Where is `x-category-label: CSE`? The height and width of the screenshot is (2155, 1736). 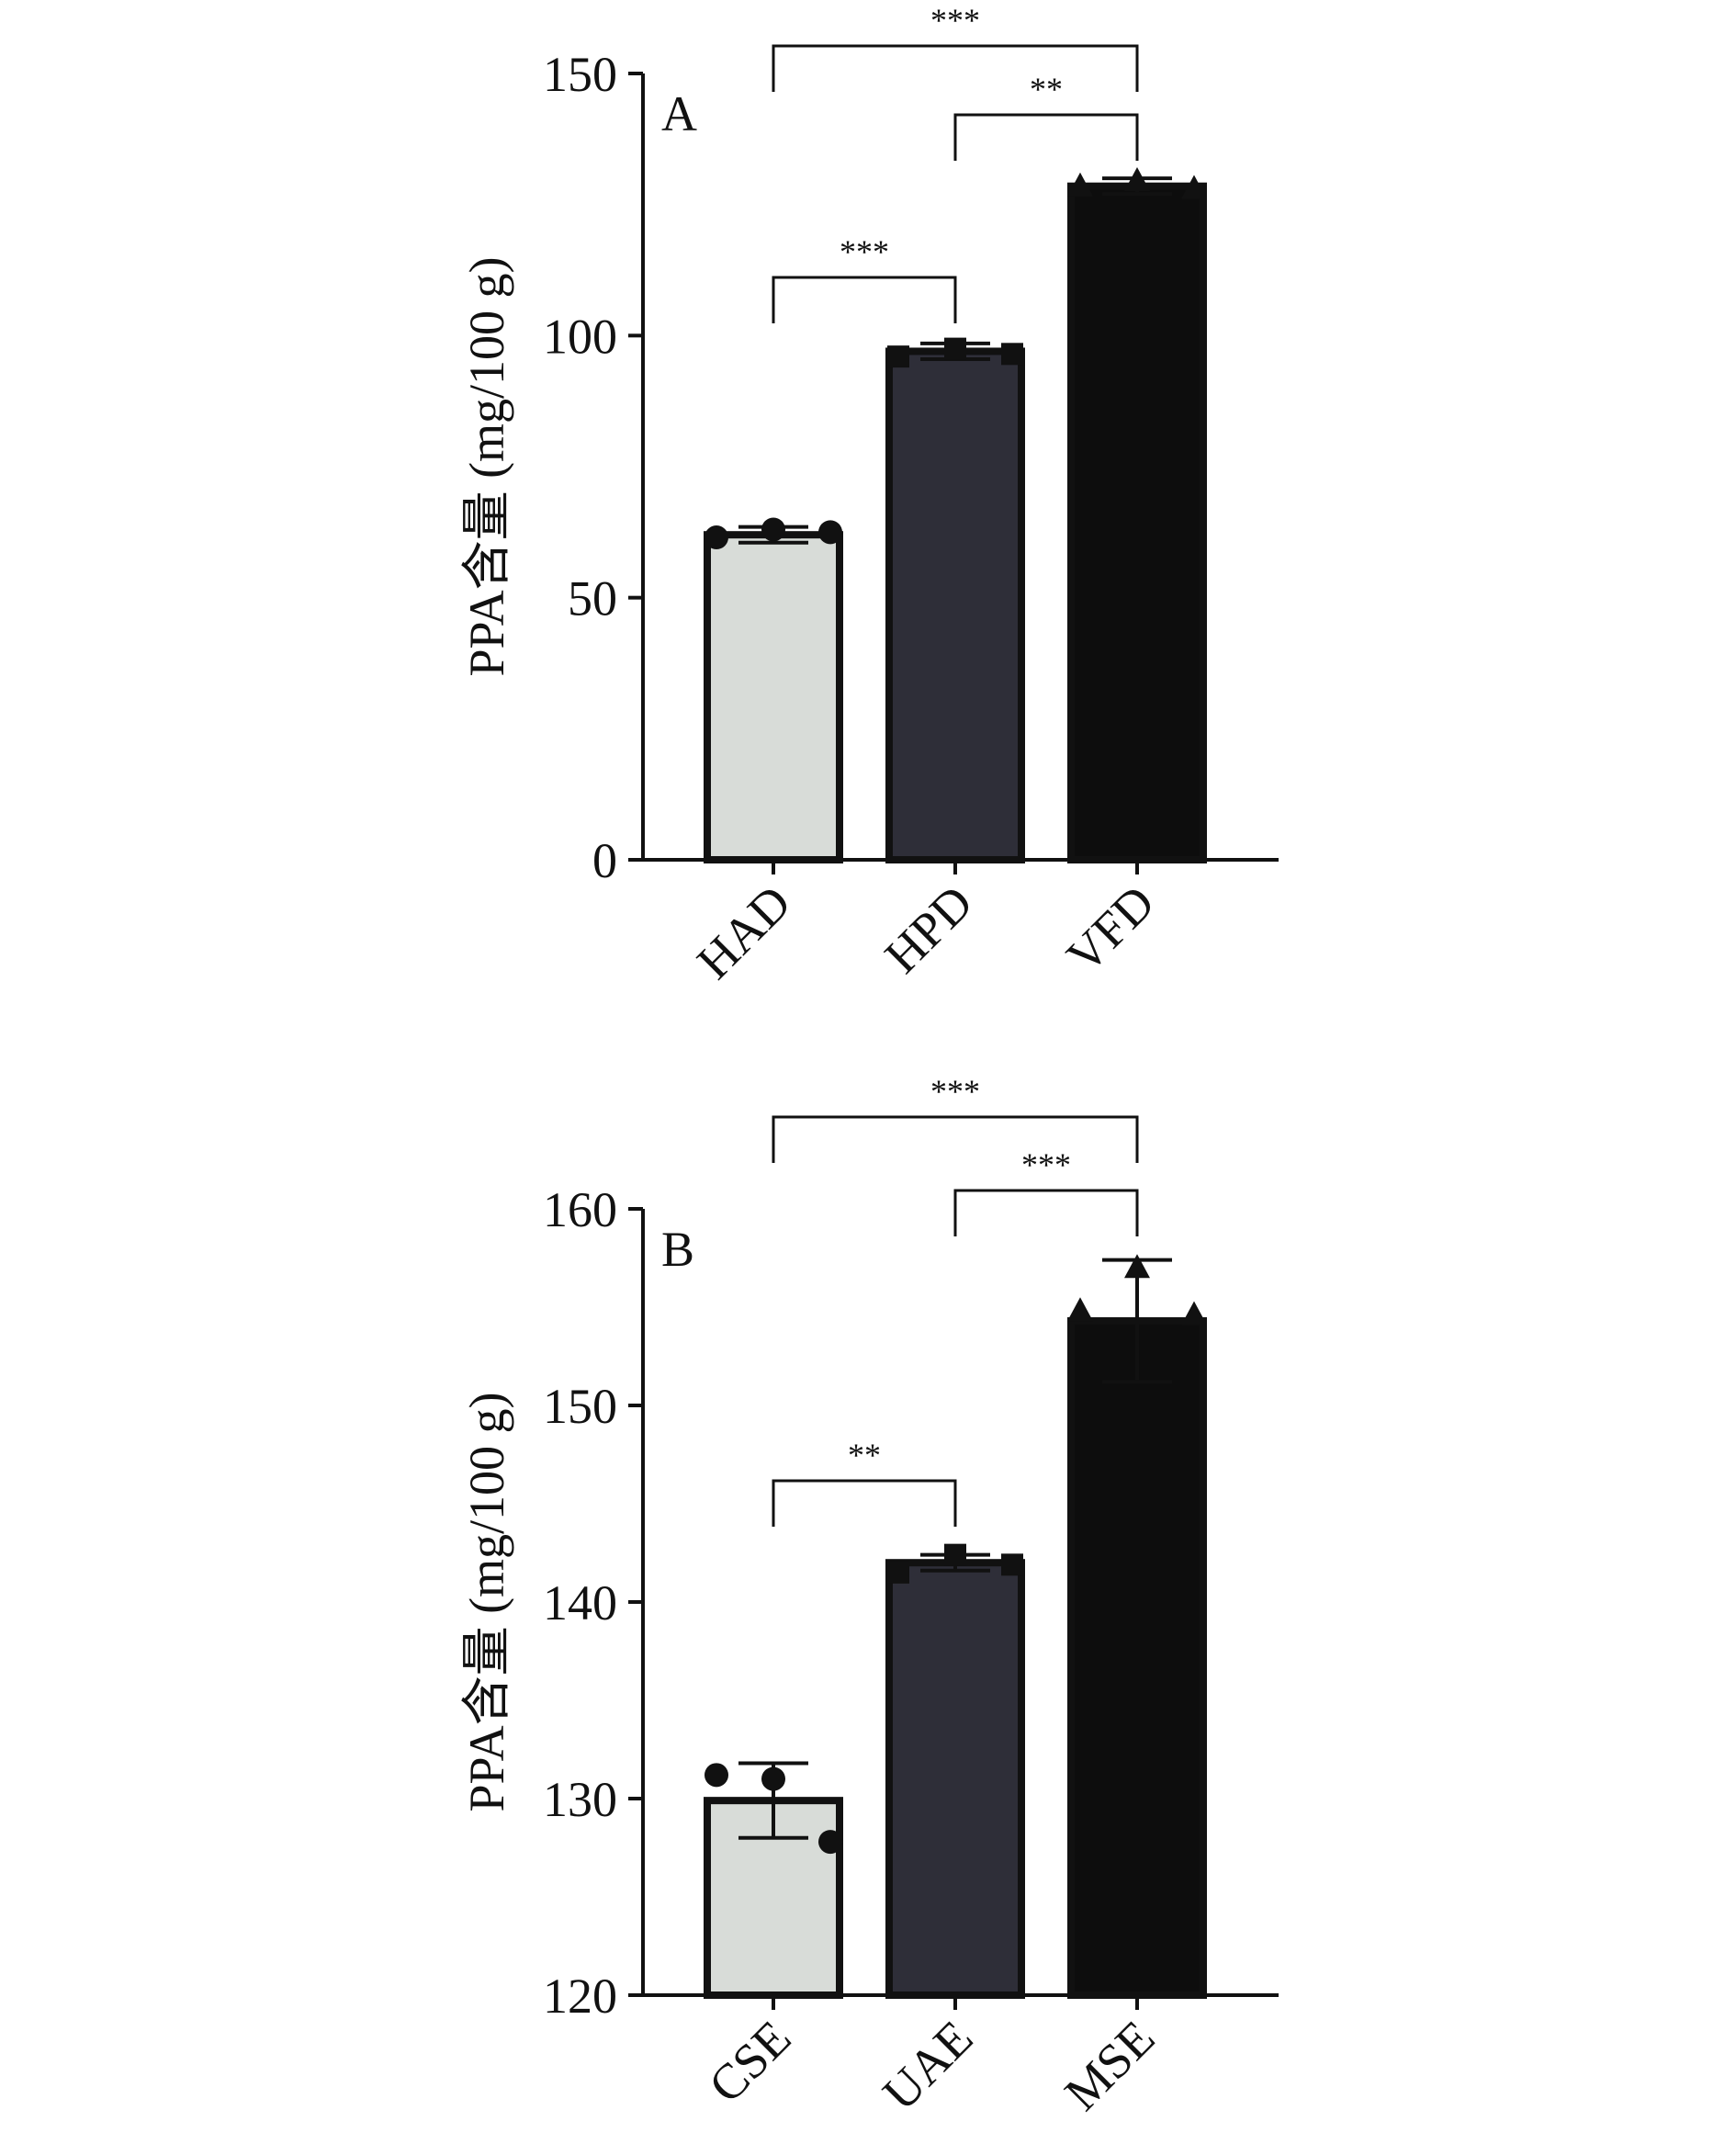
x-category-label: CSE is located at coordinates (749, 2061).